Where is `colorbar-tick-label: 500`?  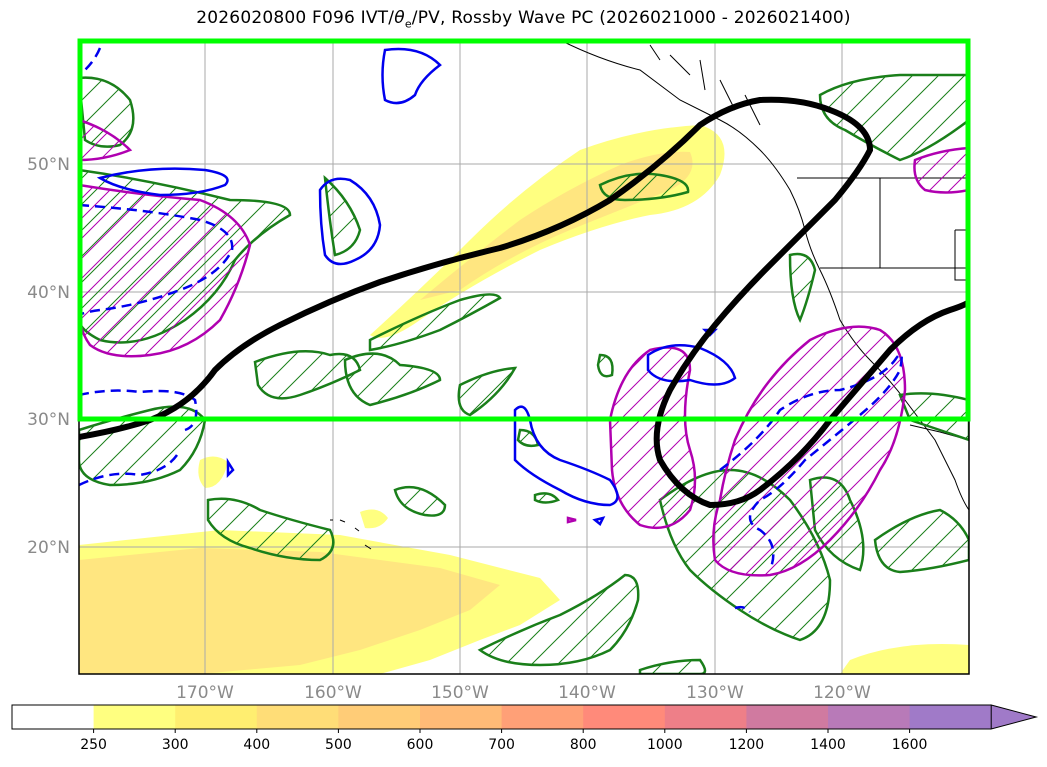
colorbar-tick-label: 500 is located at coordinates (338, 745).